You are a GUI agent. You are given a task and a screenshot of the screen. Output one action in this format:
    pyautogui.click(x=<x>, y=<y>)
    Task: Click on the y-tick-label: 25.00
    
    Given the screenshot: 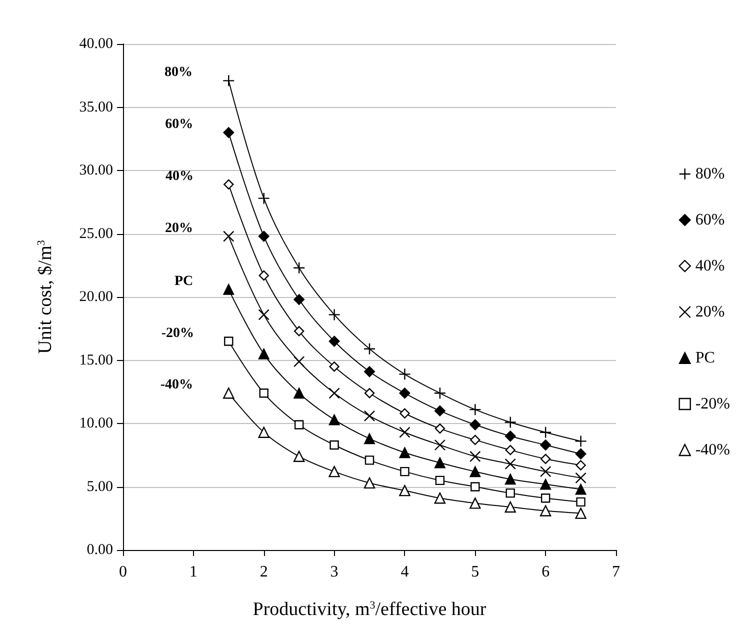 What is the action you would take?
    pyautogui.click(x=96, y=234)
    